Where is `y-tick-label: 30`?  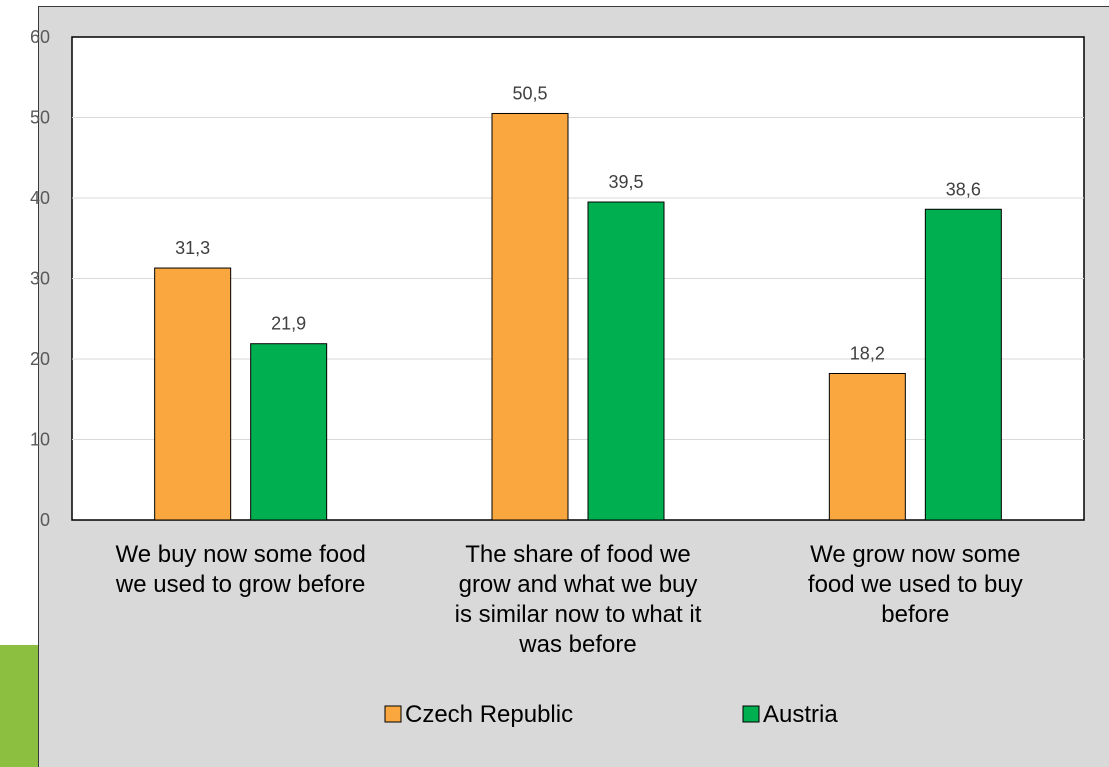 y-tick-label: 30 is located at coordinates (40, 279).